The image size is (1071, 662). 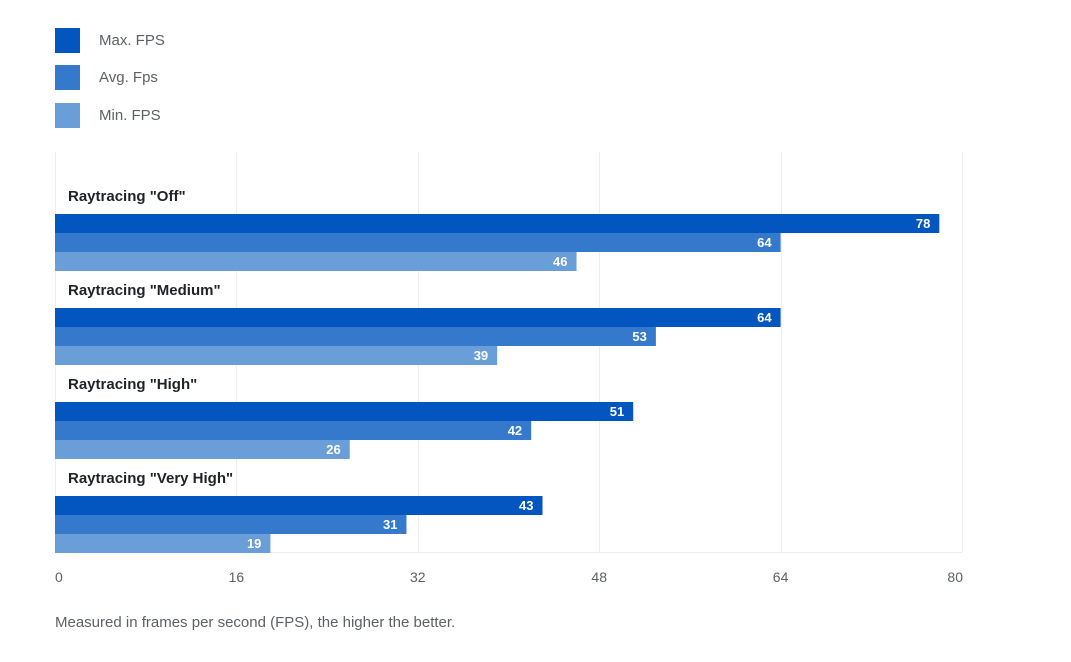 I want to click on category-label: Raytracing "Very High", so click(x=150, y=478).